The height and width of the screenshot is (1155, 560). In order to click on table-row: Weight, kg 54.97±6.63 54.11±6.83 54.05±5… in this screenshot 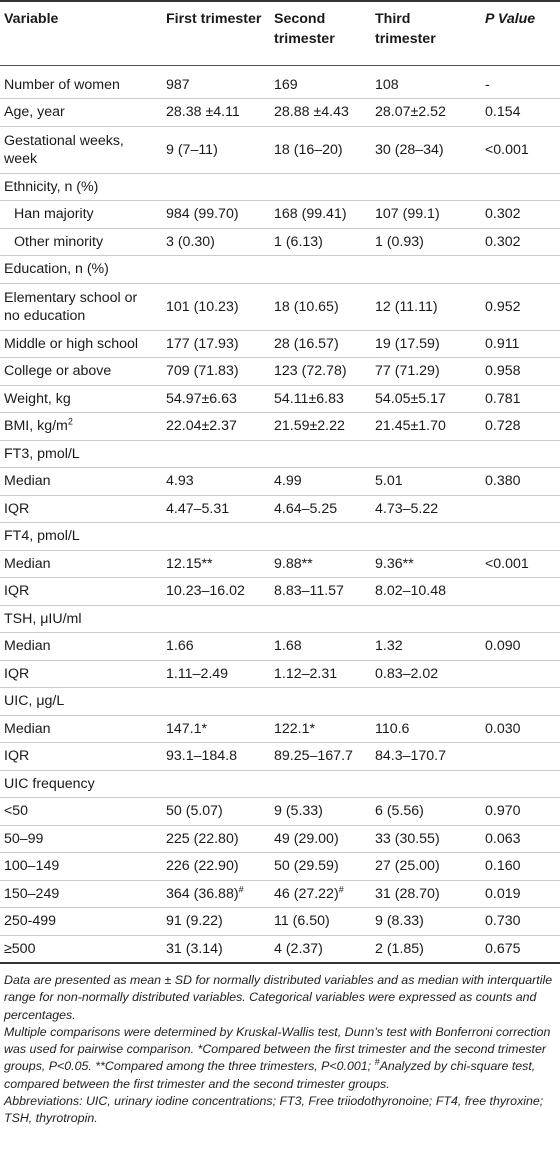, I will do `click(280, 399)`.